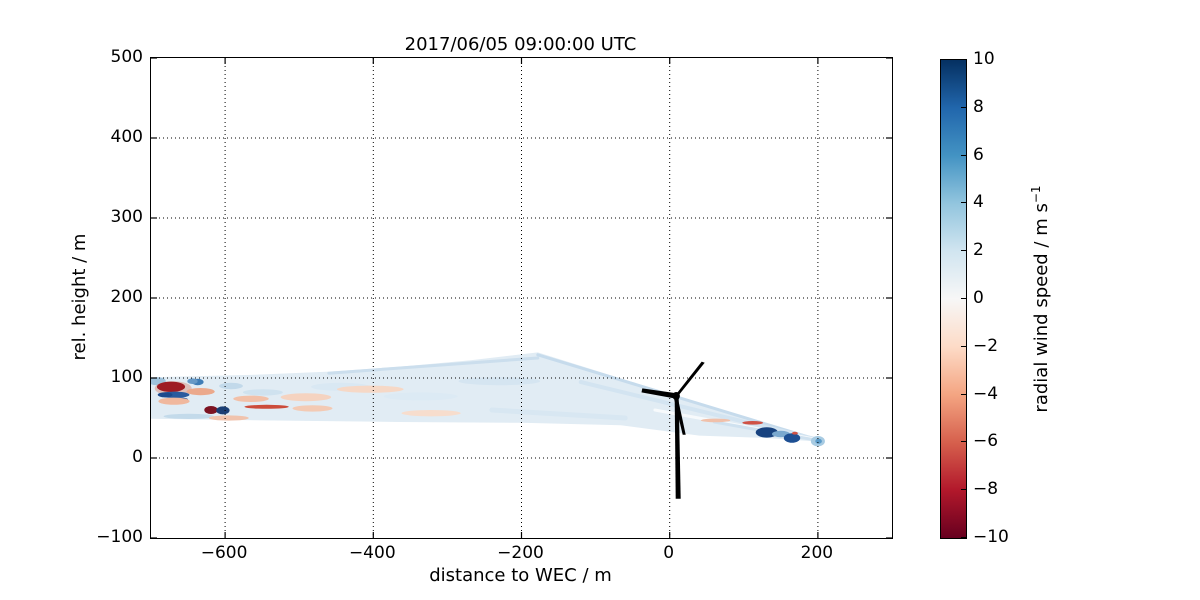 This screenshot has height=600, width=1200. What do you see at coordinates (978, 202) in the screenshot?
I see `colorbar-tick-label: 4` at bounding box center [978, 202].